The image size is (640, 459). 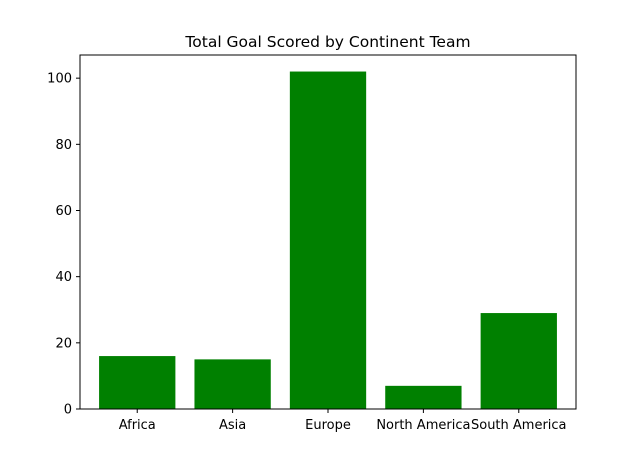 I want to click on bar-africa, so click(x=137, y=382).